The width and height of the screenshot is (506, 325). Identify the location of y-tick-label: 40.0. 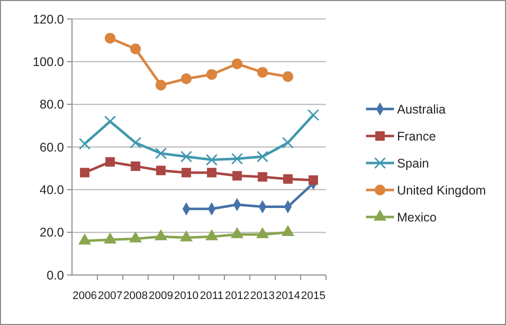
(52, 190).